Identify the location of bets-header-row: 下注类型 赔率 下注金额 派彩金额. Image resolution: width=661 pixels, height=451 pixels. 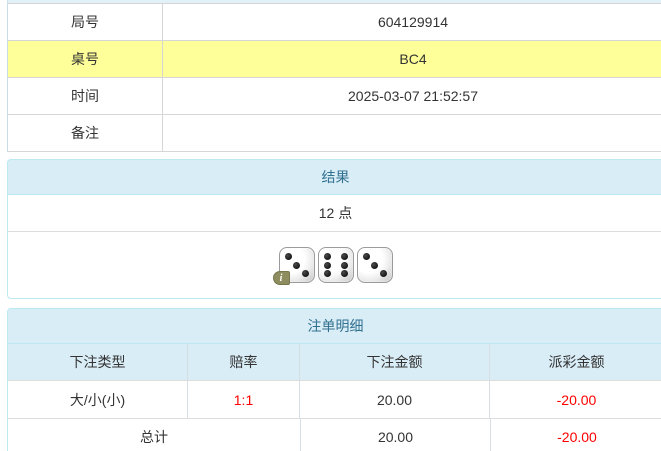
(334, 362).